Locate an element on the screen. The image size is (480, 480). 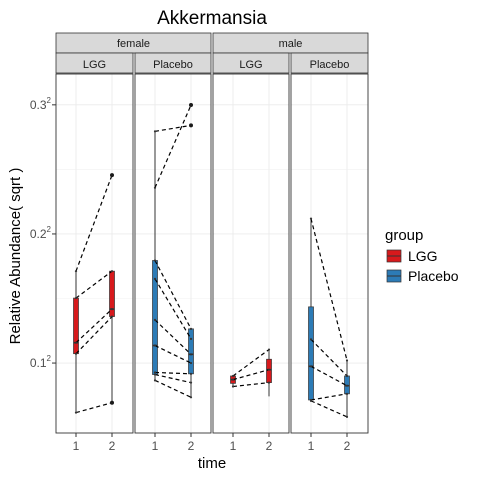
legend-label-lgg: LGG is located at coordinates (423, 256).